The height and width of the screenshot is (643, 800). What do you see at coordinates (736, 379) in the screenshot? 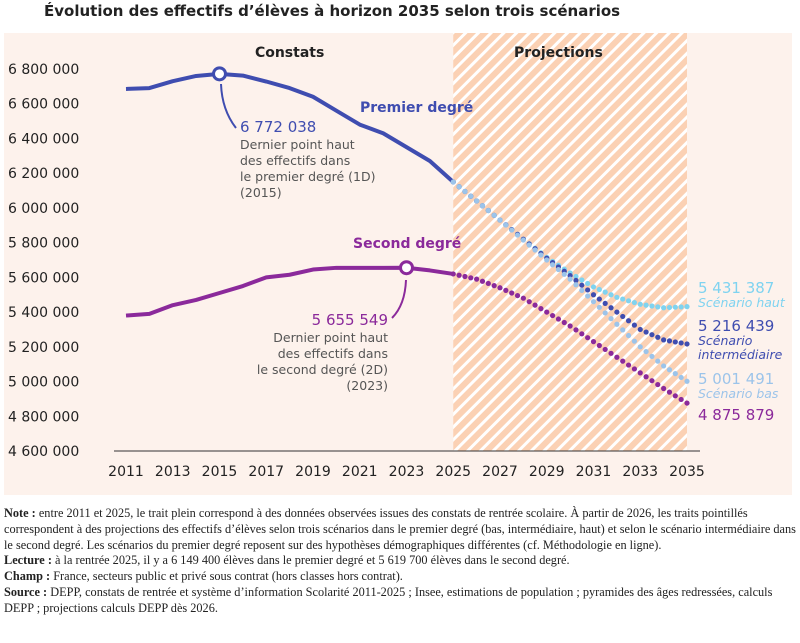
I see `end-value-bas: 5 001 491` at bounding box center [736, 379].